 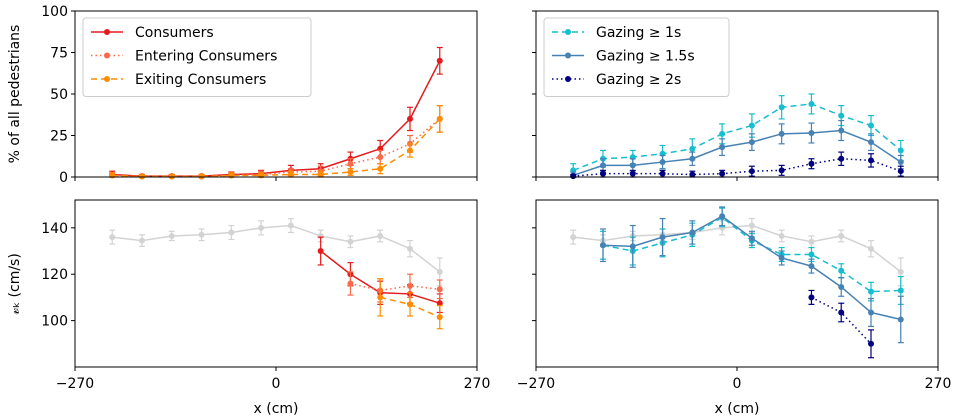 I want to click on legend: Gazing ≥ 1s Gazing ≥ 1.5s Gazing ≥ 2s, so click(x=636, y=57).